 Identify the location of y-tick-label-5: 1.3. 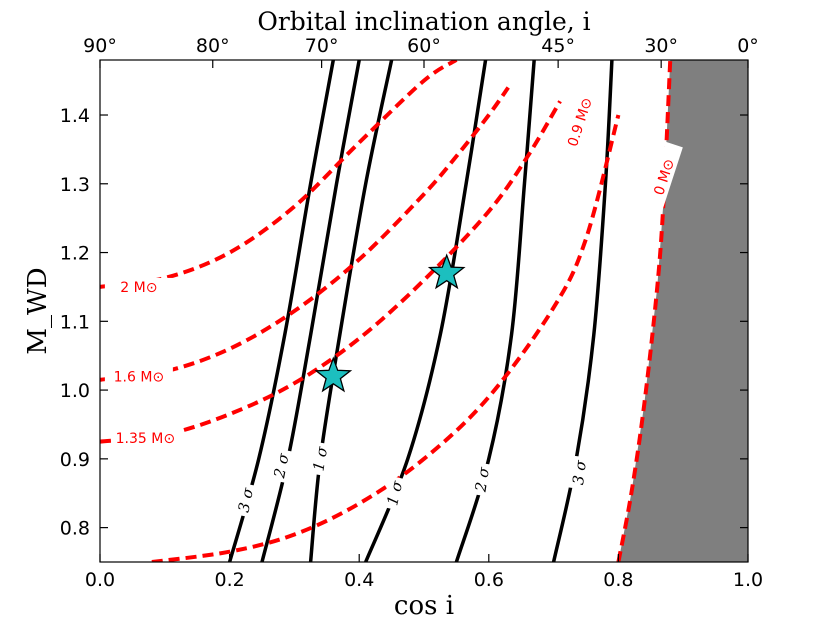
(75, 185).